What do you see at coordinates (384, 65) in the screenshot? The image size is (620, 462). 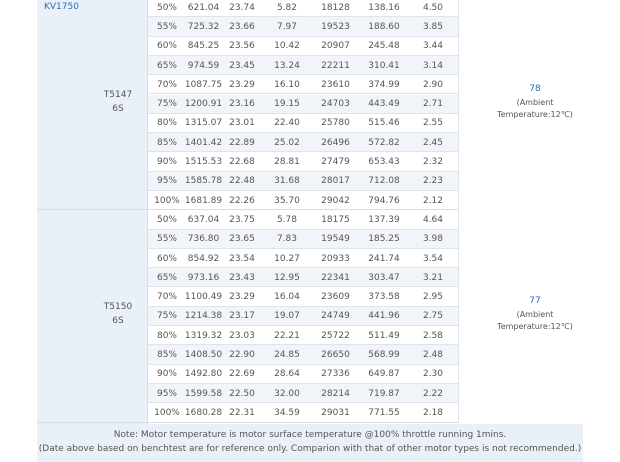 I see `cell: 310.41` at bounding box center [384, 65].